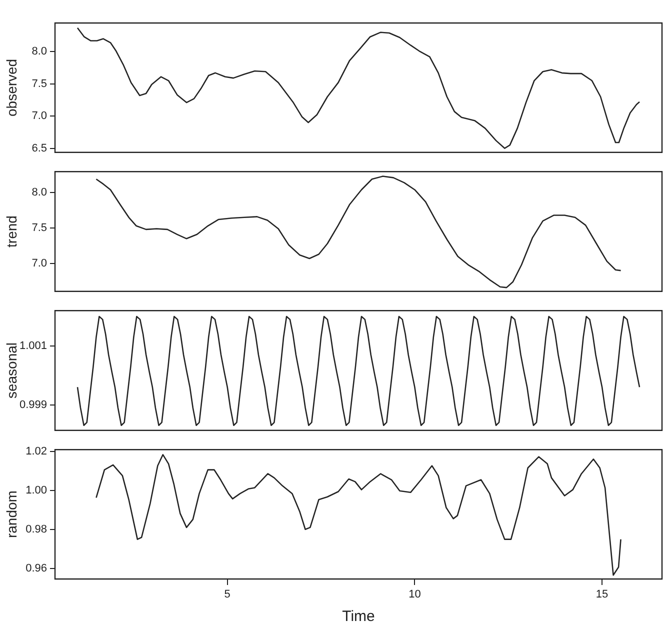 The image size is (666, 630). What do you see at coordinates (36, 568) in the screenshot?
I see `y-tick-label: 0.96` at bounding box center [36, 568].